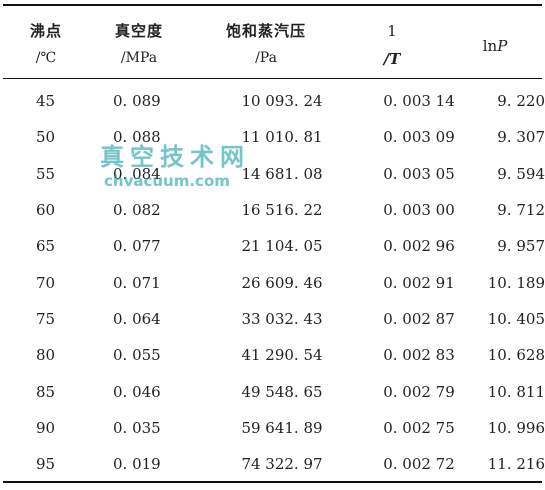  What do you see at coordinates (137, 210) in the screenshot?
I see `cell-vacuum: 0. 082` at bounding box center [137, 210].